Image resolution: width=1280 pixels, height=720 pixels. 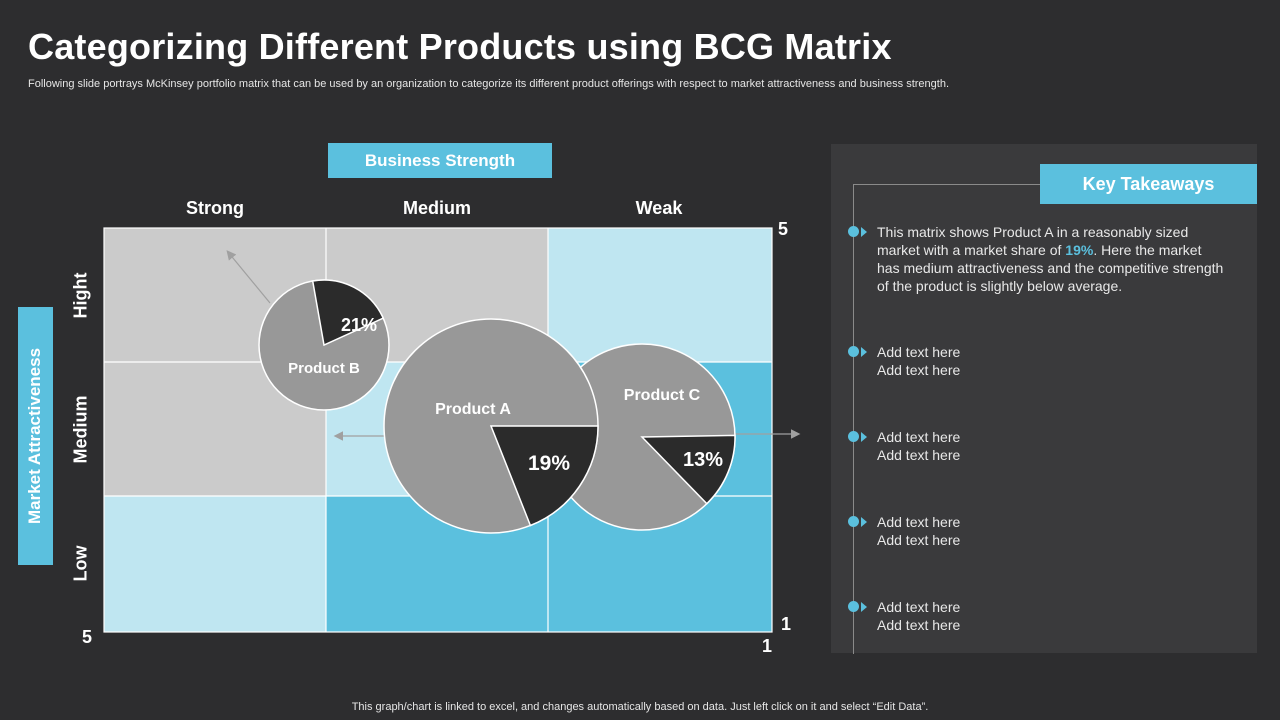 I want to click on takeaway-text-5a: Add text here, so click(x=919, y=607).